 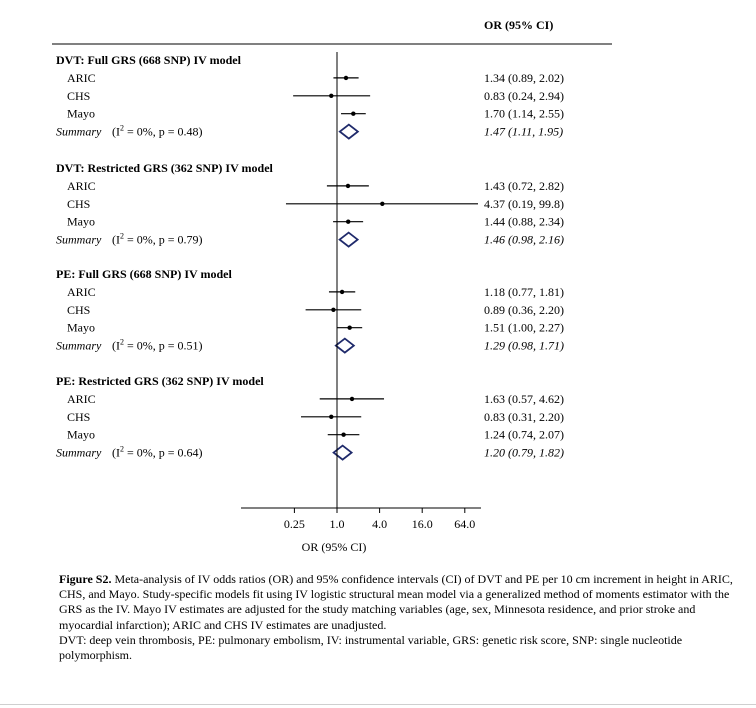 I want to click on page-divider, so click(x=378, y=704).